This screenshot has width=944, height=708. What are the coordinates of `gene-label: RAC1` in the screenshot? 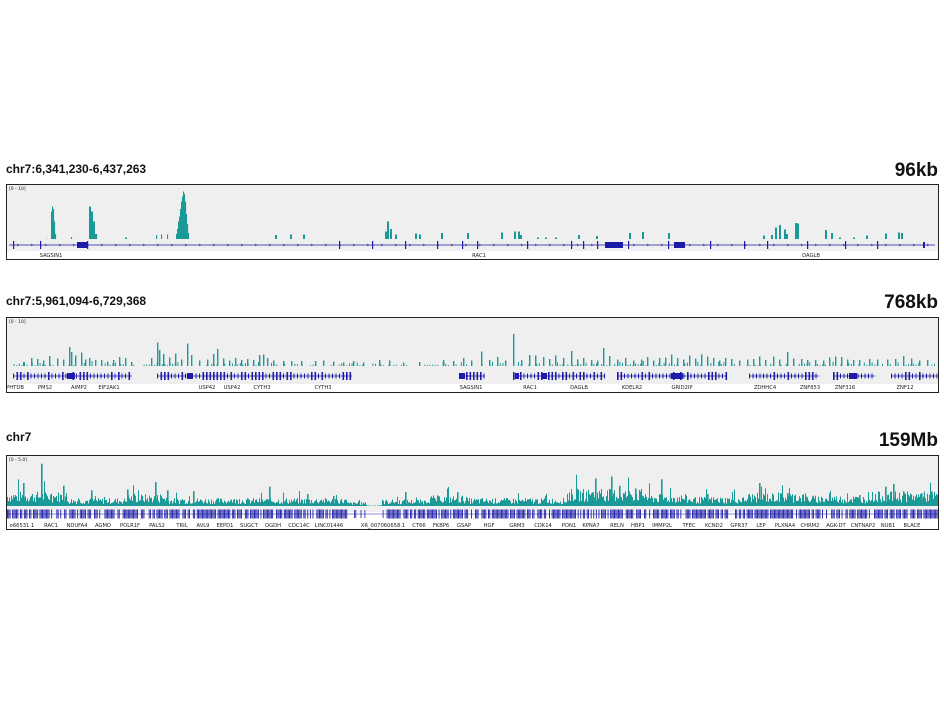 It's located at (479, 256).